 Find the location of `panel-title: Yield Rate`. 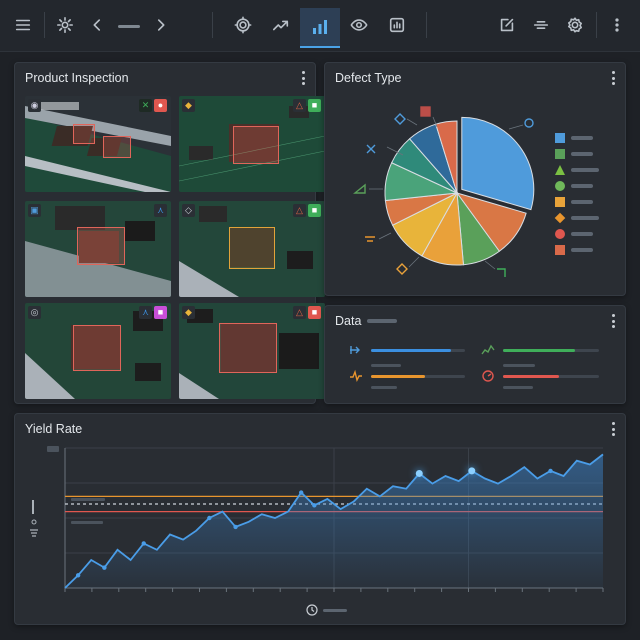

panel-title: Yield Rate is located at coordinates (54, 429).